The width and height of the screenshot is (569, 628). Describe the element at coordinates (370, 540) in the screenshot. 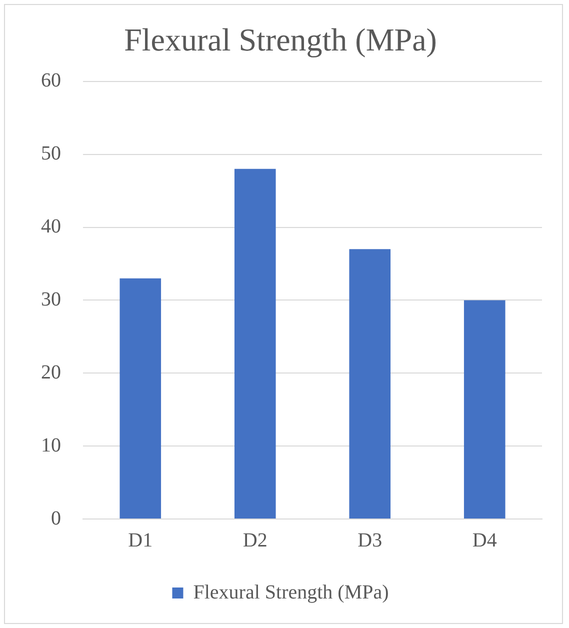

I see `x-tick-label: D3` at that location.